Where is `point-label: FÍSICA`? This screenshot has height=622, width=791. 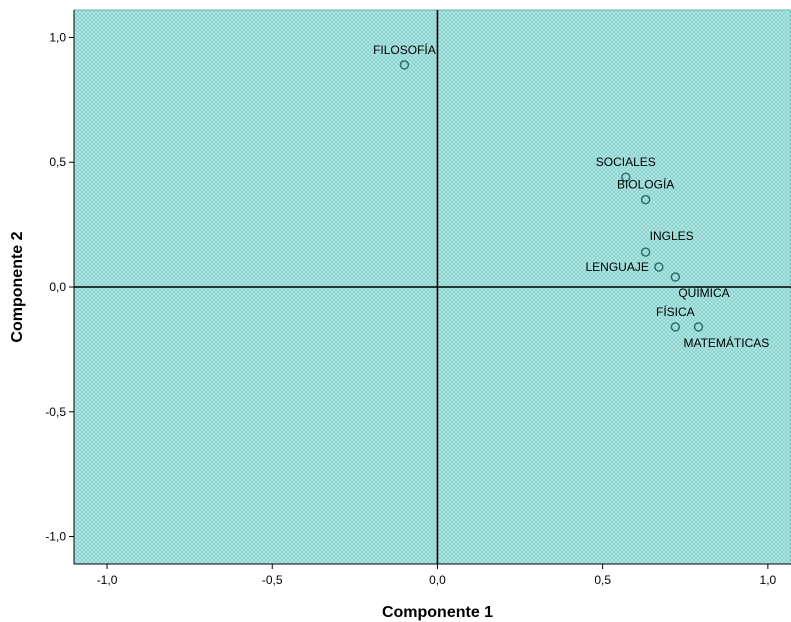 point-label: FÍSICA is located at coordinates (675, 311).